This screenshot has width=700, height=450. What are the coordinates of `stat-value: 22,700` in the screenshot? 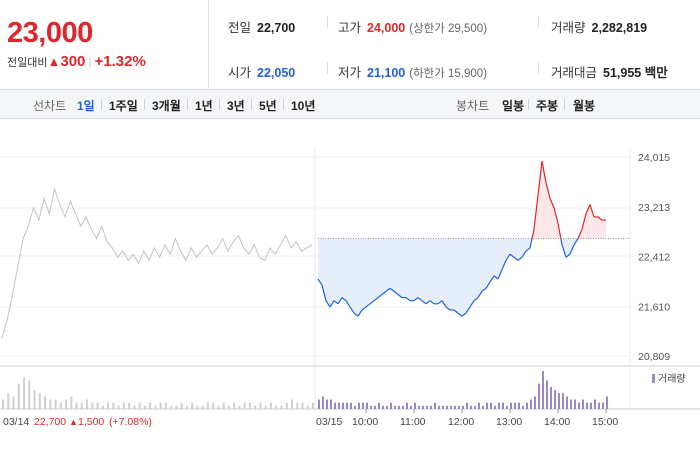 It's located at (276, 28).